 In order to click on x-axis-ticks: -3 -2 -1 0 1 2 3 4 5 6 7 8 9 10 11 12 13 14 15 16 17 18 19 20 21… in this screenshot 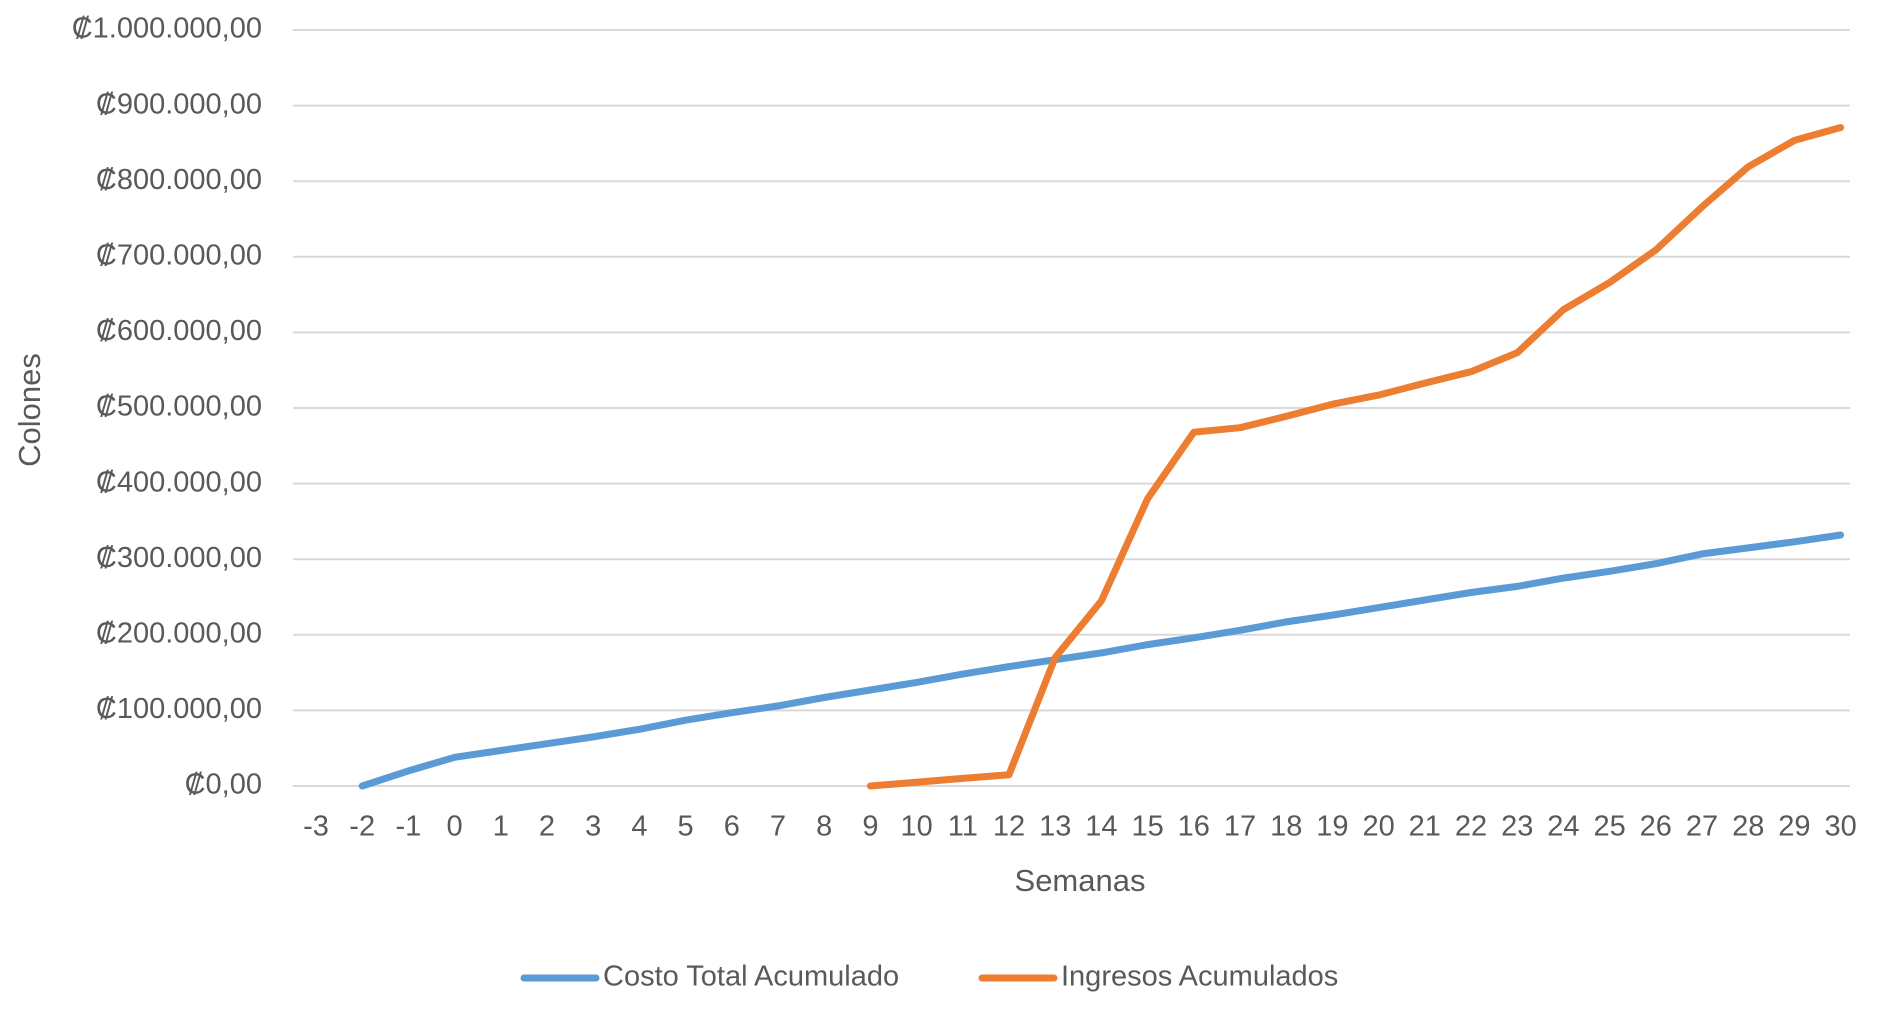, I will do `click(1080, 827)`.